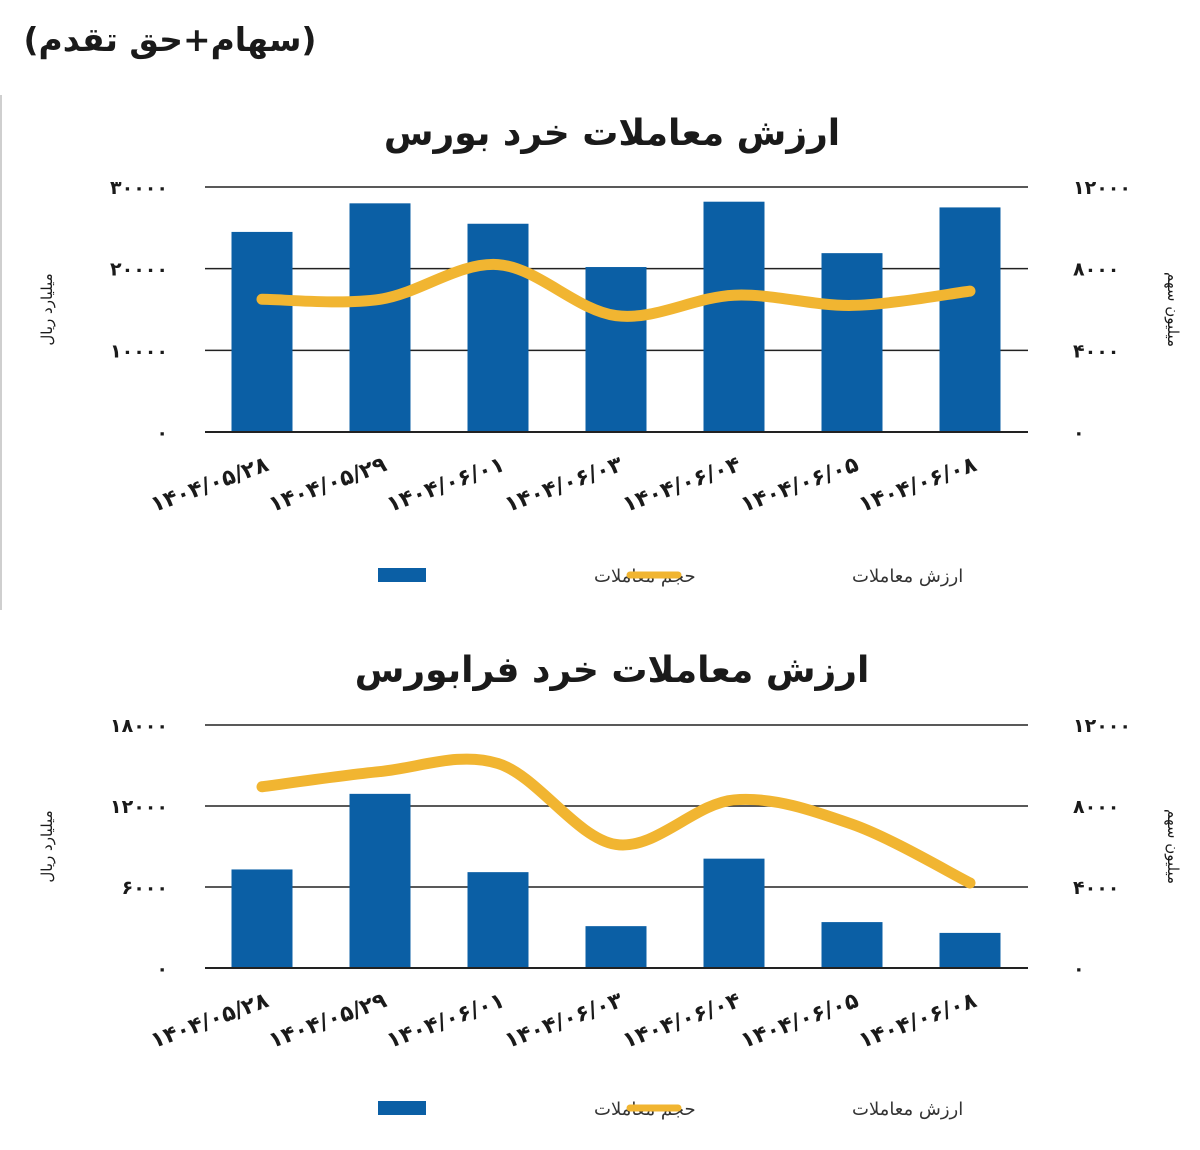  I want to click on side-divider, so click(1, 352).